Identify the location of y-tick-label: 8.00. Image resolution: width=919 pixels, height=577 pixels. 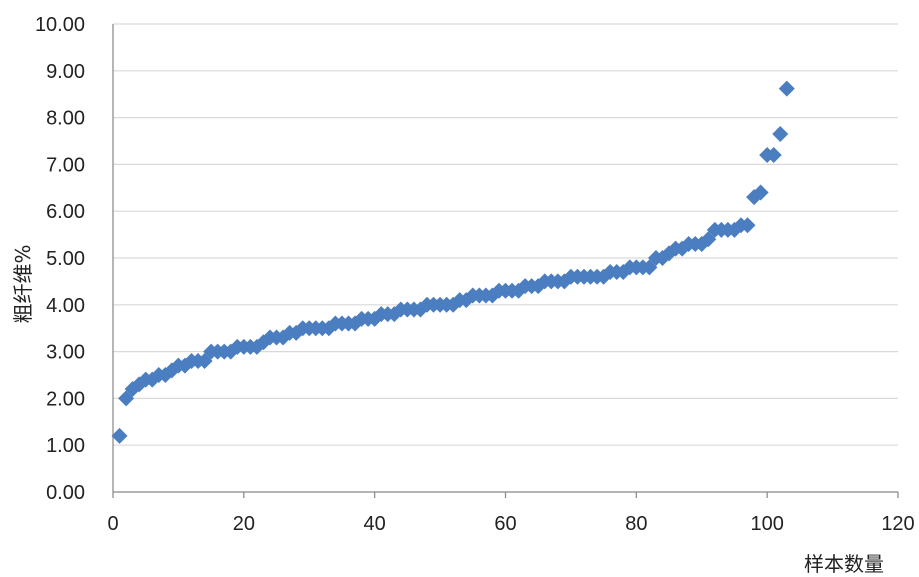
(65, 119).